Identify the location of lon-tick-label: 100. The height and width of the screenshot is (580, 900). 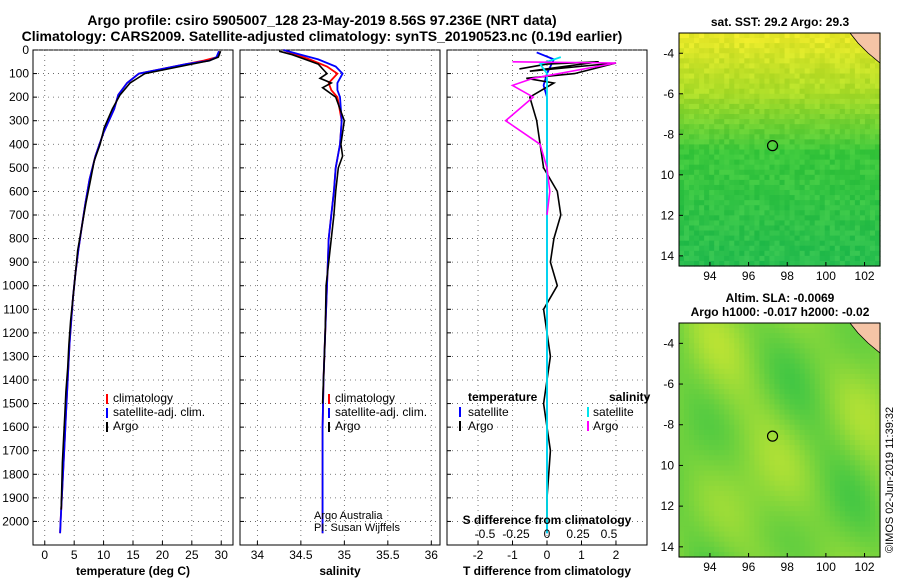
(826, 276).